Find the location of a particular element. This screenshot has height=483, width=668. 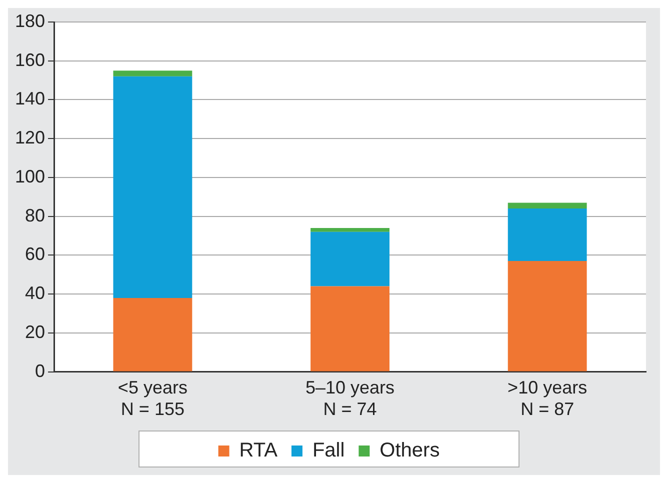

y-tick-label: 20 is located at coordinates (35, 332).